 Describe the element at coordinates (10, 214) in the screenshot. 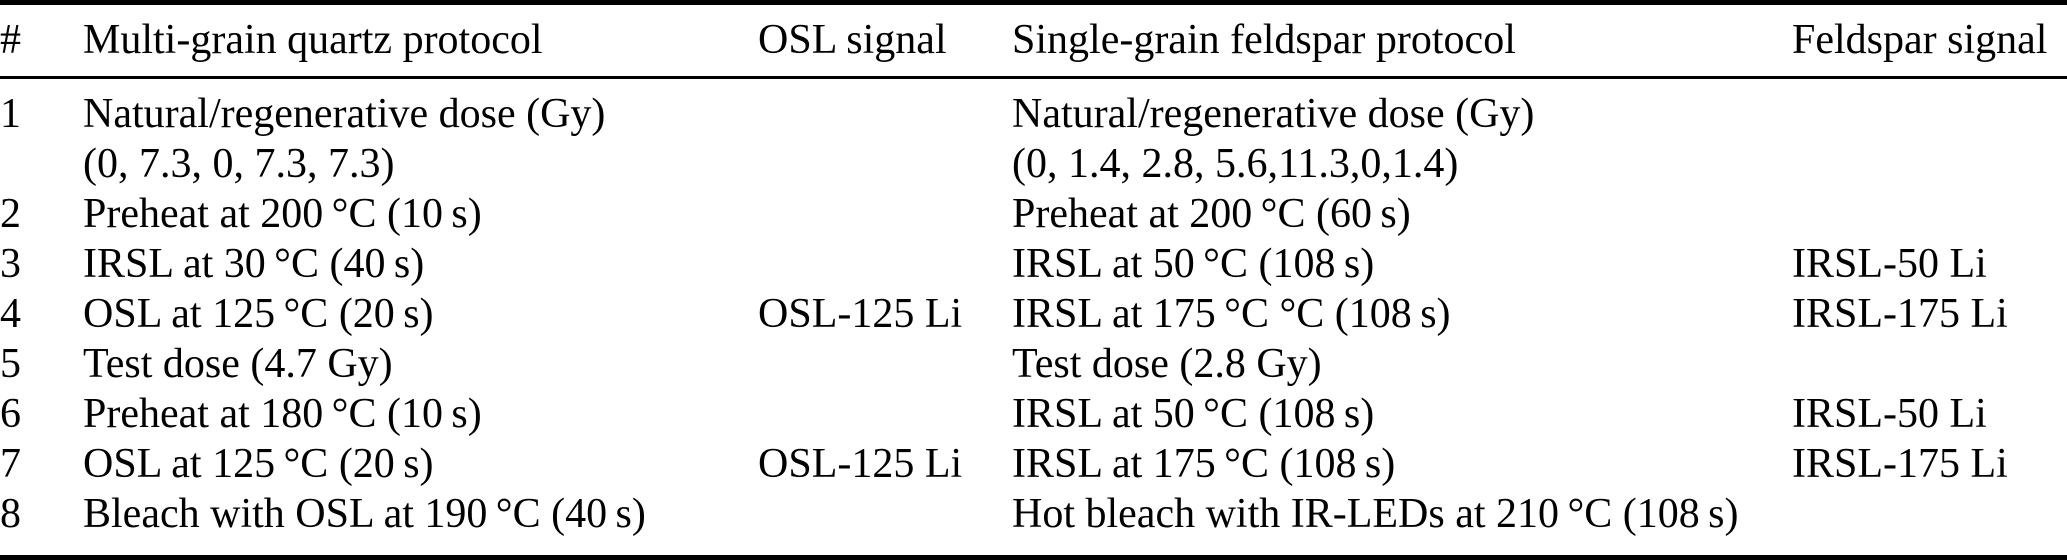

I see `step-number-cell: 2` at that location.